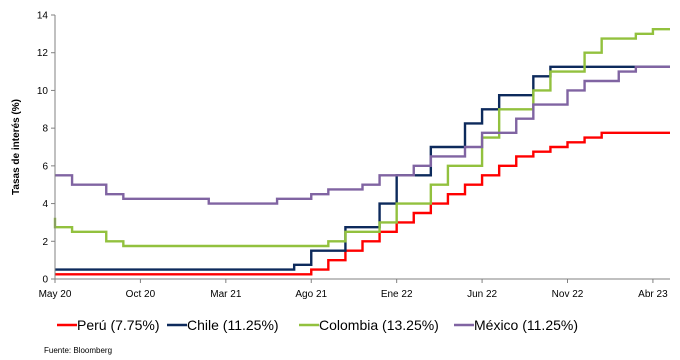 Image resolution: width=680 pixels, height=360 pixels. I want to click on y-tick-label: 6, so click(45, 166).